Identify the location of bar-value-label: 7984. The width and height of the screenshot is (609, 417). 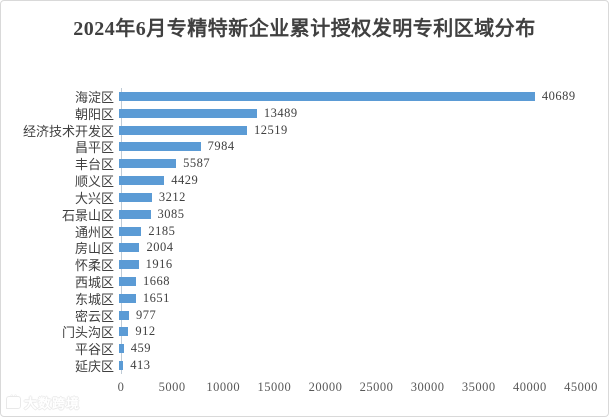
(221, 146).